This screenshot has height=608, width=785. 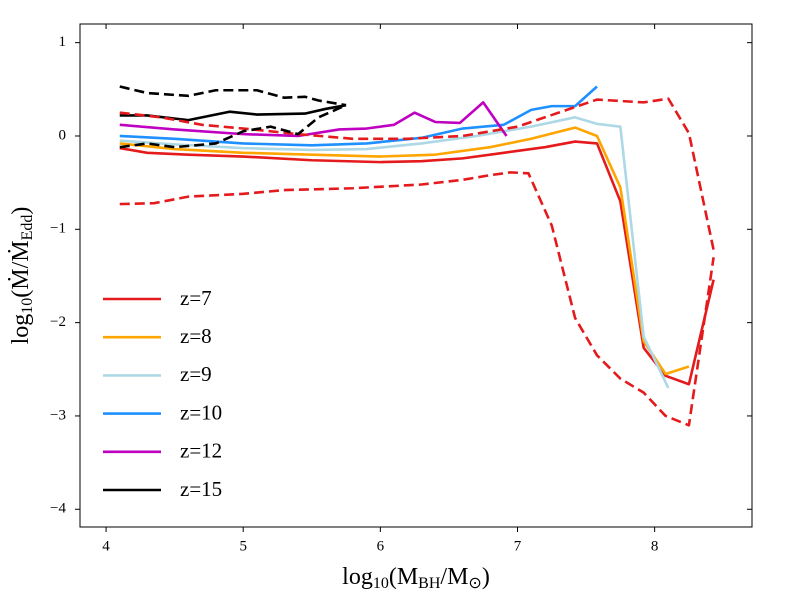 What do you see at coordinates (196, 298) in the screenshot?
I see `legend-label: z=7` at bounding box center [196, 298].